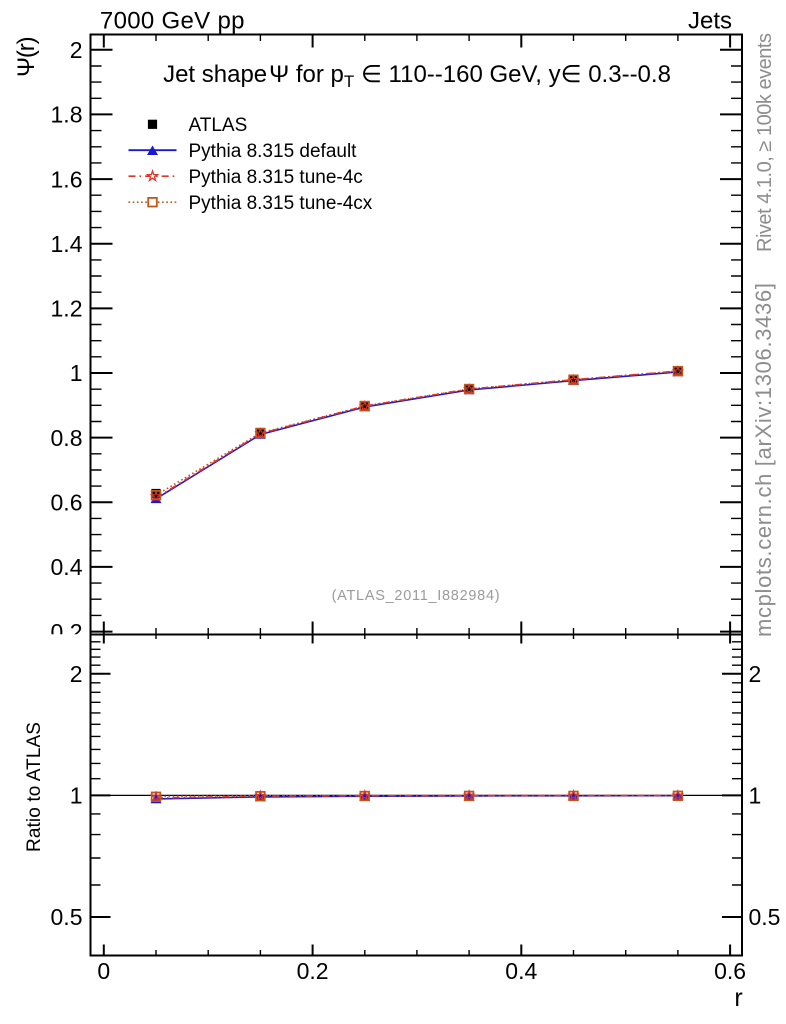 This screenshot has width=786, height=1024. Describe the element at coordinates (738, 998) in the screenshot. I see `svg-text: r` at that location.